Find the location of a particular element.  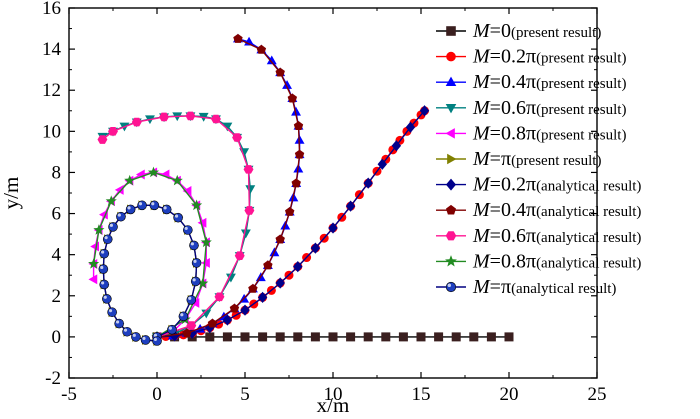

y-tick-label: 8 is located at coordinates (57, 172).